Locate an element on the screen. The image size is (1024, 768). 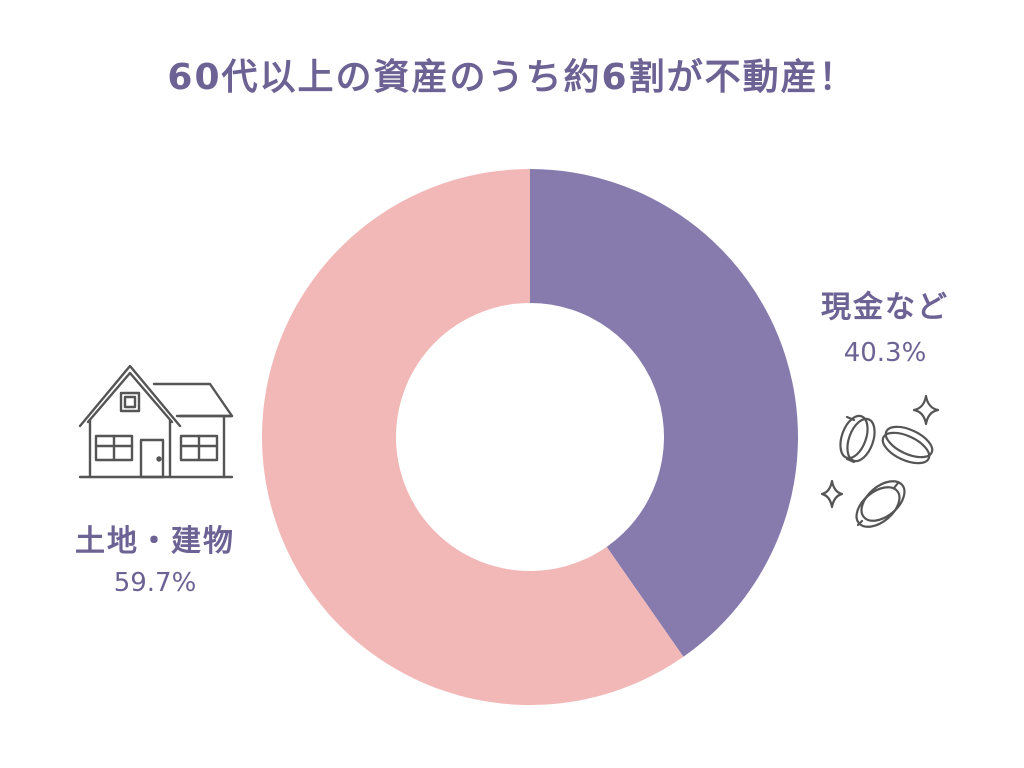
label-cash-value: 40.3% is located at coordinates (885, 353).